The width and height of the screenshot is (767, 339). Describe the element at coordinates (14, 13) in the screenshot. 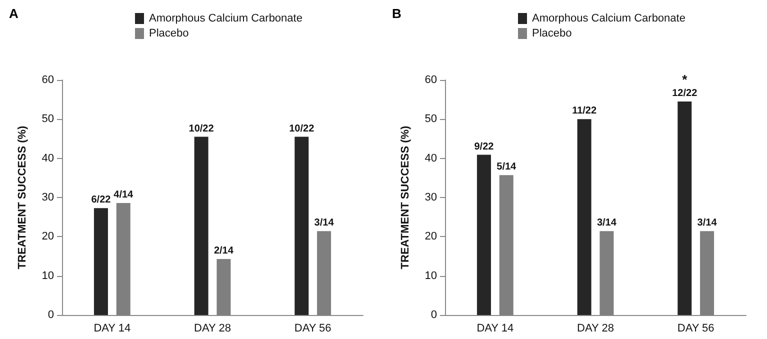

I see `chart-title: A` at that location.